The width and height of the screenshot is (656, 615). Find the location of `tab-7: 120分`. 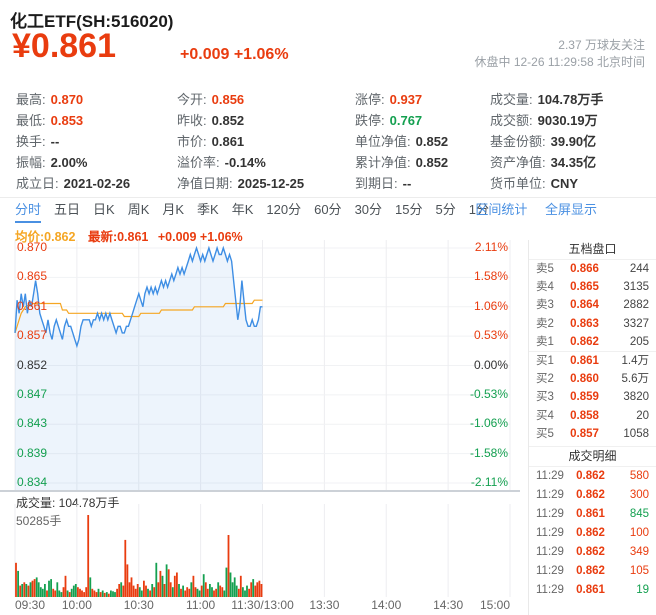

tab-7: 120分 is located at coordinates (284, 209).